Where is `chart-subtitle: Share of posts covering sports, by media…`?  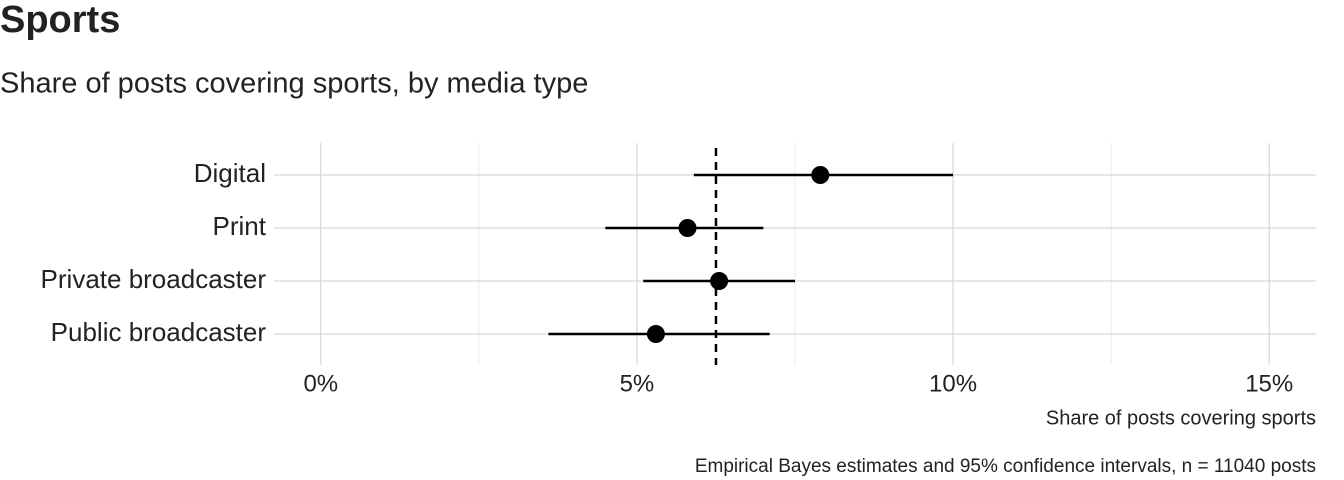
chart-subtitle: Share of posts covering sports, by media… is located at coordinates (294, 84).